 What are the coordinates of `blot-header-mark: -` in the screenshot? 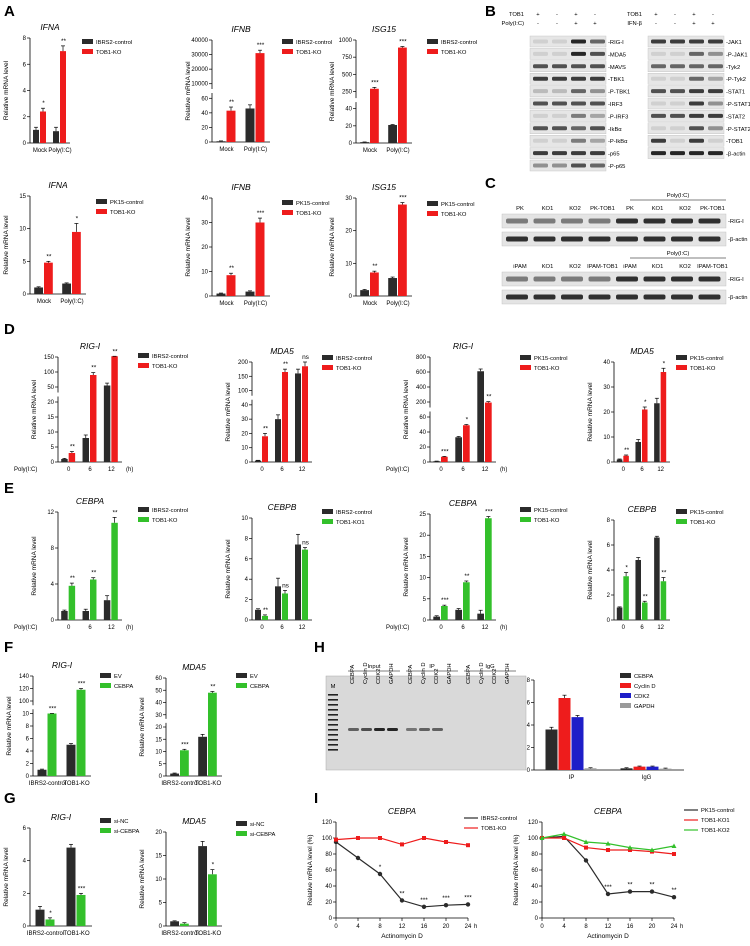 It's located at (538, 24).